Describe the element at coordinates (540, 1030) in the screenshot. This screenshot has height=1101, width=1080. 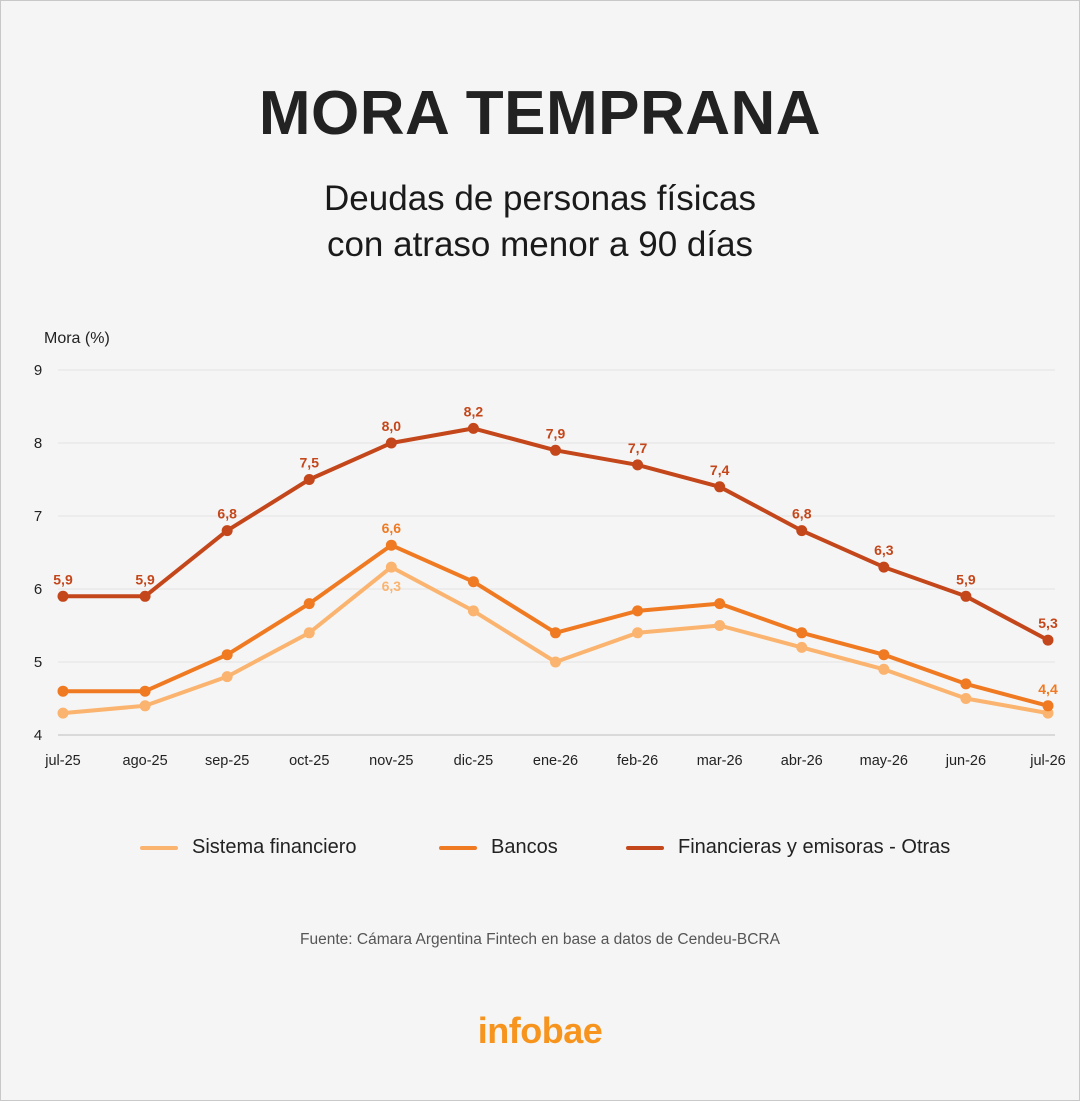
I see `brand-logo: infobae` at that location.